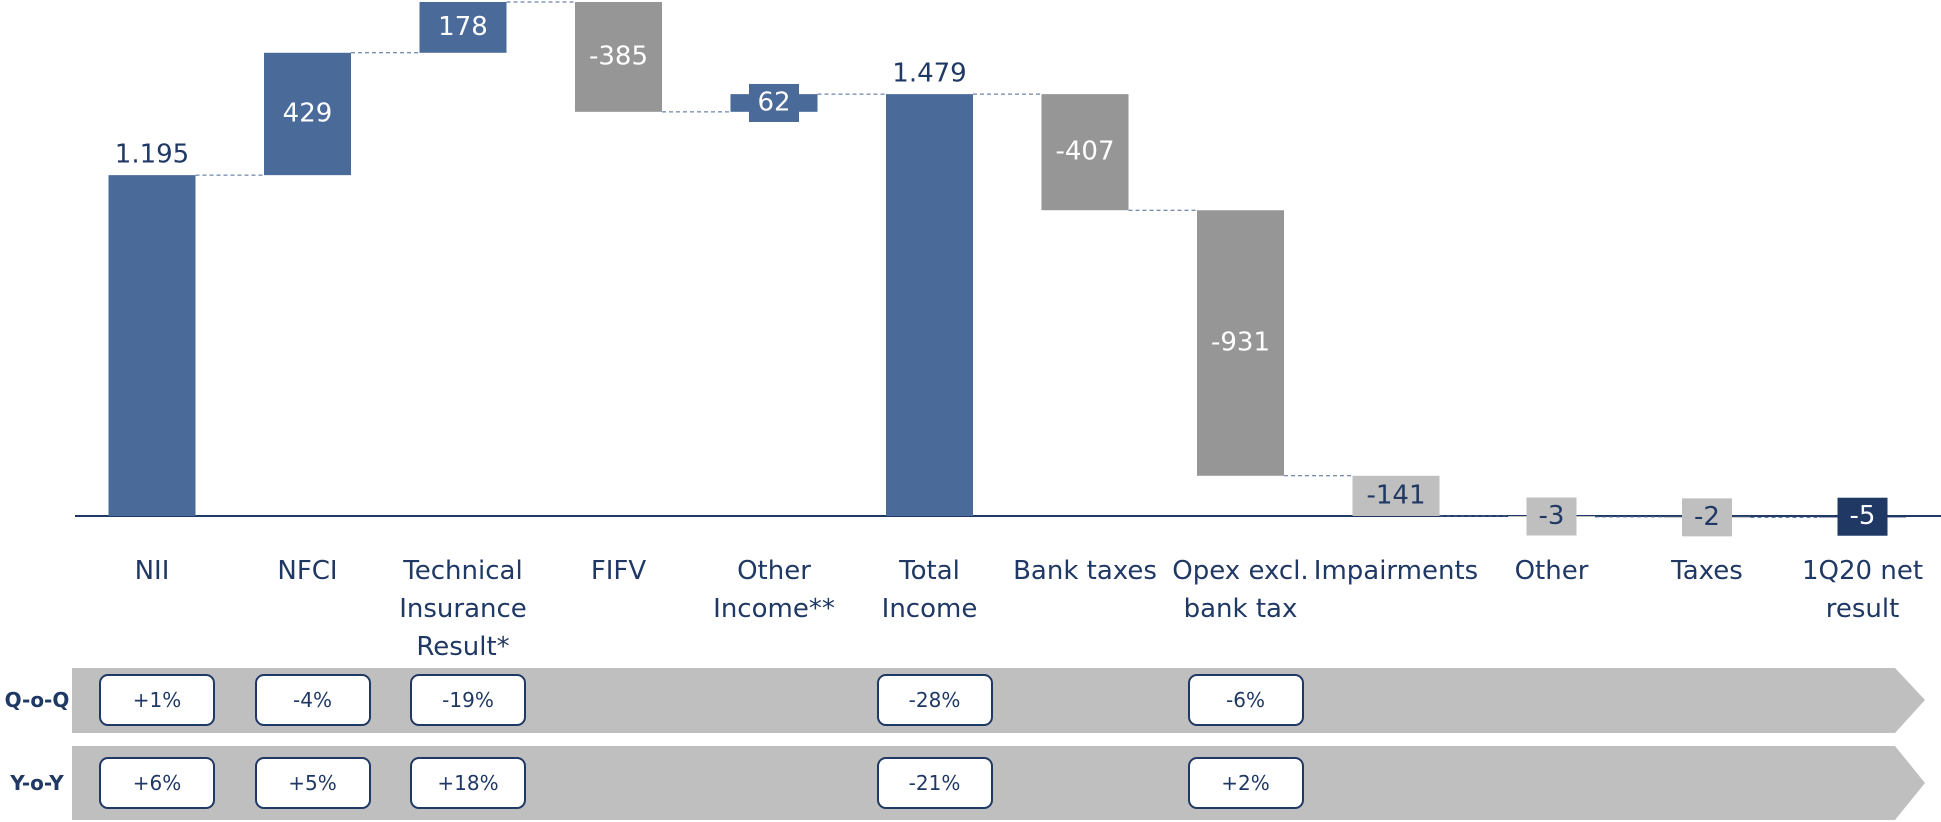 This screenshot has height=822, width=1941. What do you see at coordinates (1862, 590) in the screenshot?
I see `x-tick-label: 1Q20 net result` at bounding box center [1862, 590].